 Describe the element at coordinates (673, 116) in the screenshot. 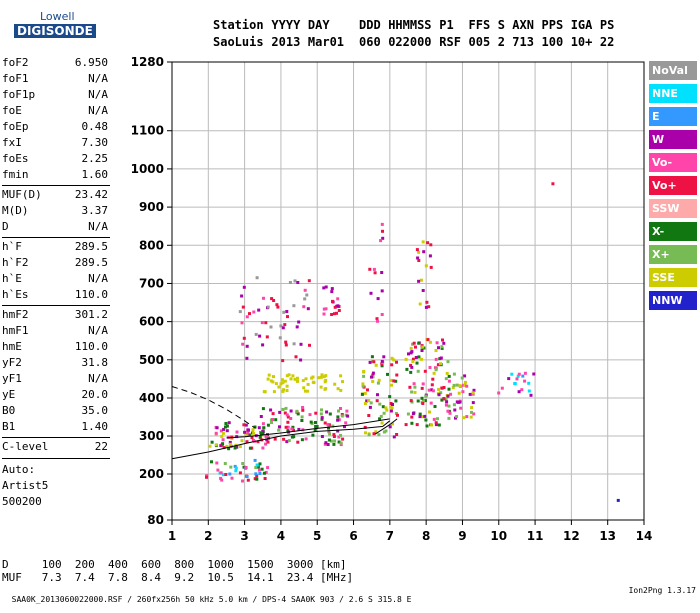

I see `legend-item-e: E` at that location.